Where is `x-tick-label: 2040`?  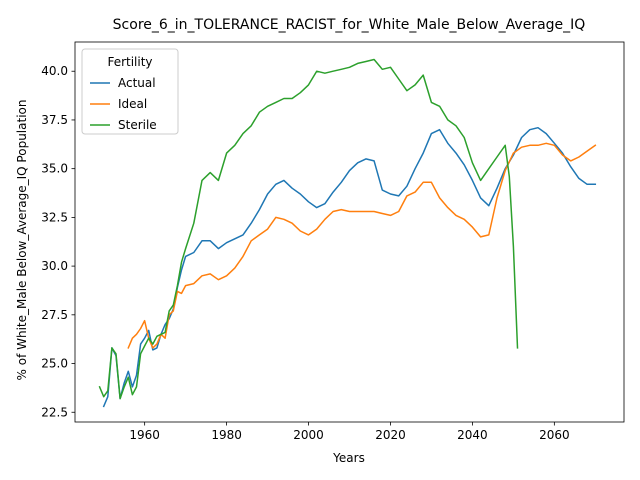
x-tick-label: 2040 is located at coordinates (472, 435).